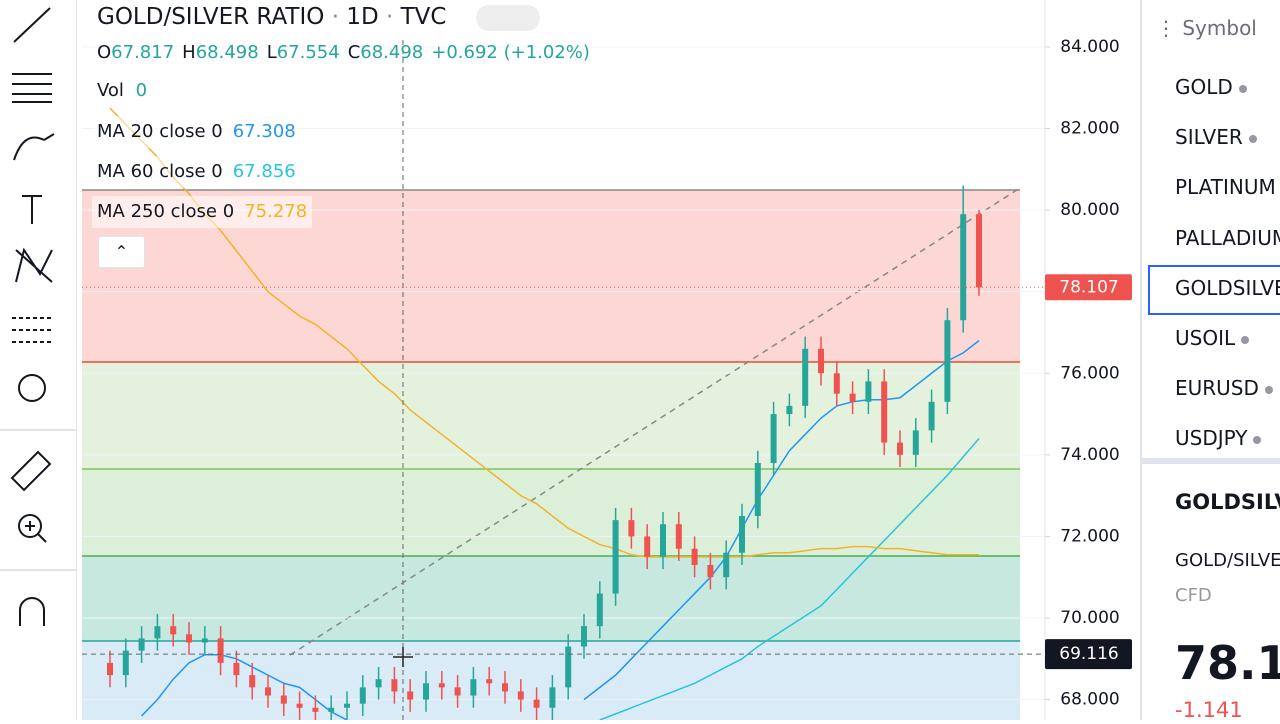 This screenshot has width=1280, height=724. What do you see at coordinates (1227, 87) in the screenshot?
I see `watchlist-item: GOLD` at bounding box center [1227, 87].